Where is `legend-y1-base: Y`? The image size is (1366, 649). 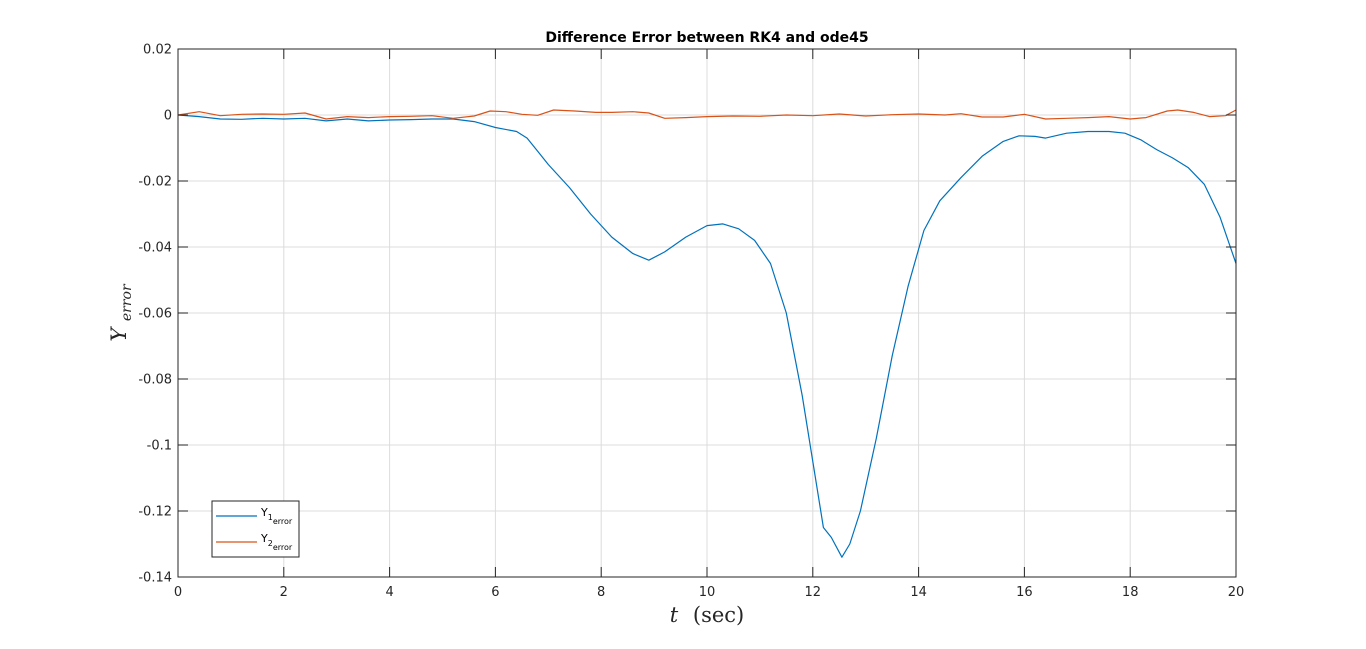 legend-y1-base: Y is located at coordinates (264, 512).